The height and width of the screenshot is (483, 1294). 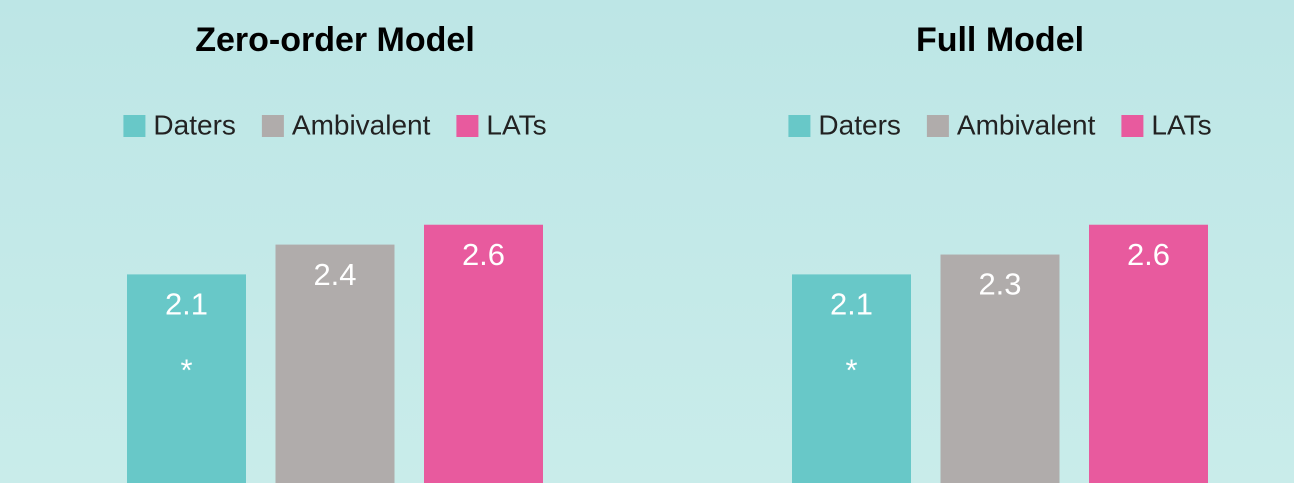 I want to click on chart-title: Full Model, so click(x=1000, y=40).